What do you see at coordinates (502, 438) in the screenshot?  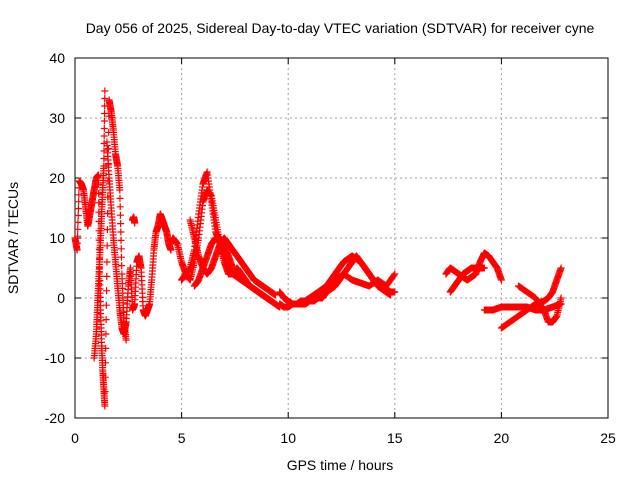 I see `x-tick-label: 20` at bounding box center [502, 438].